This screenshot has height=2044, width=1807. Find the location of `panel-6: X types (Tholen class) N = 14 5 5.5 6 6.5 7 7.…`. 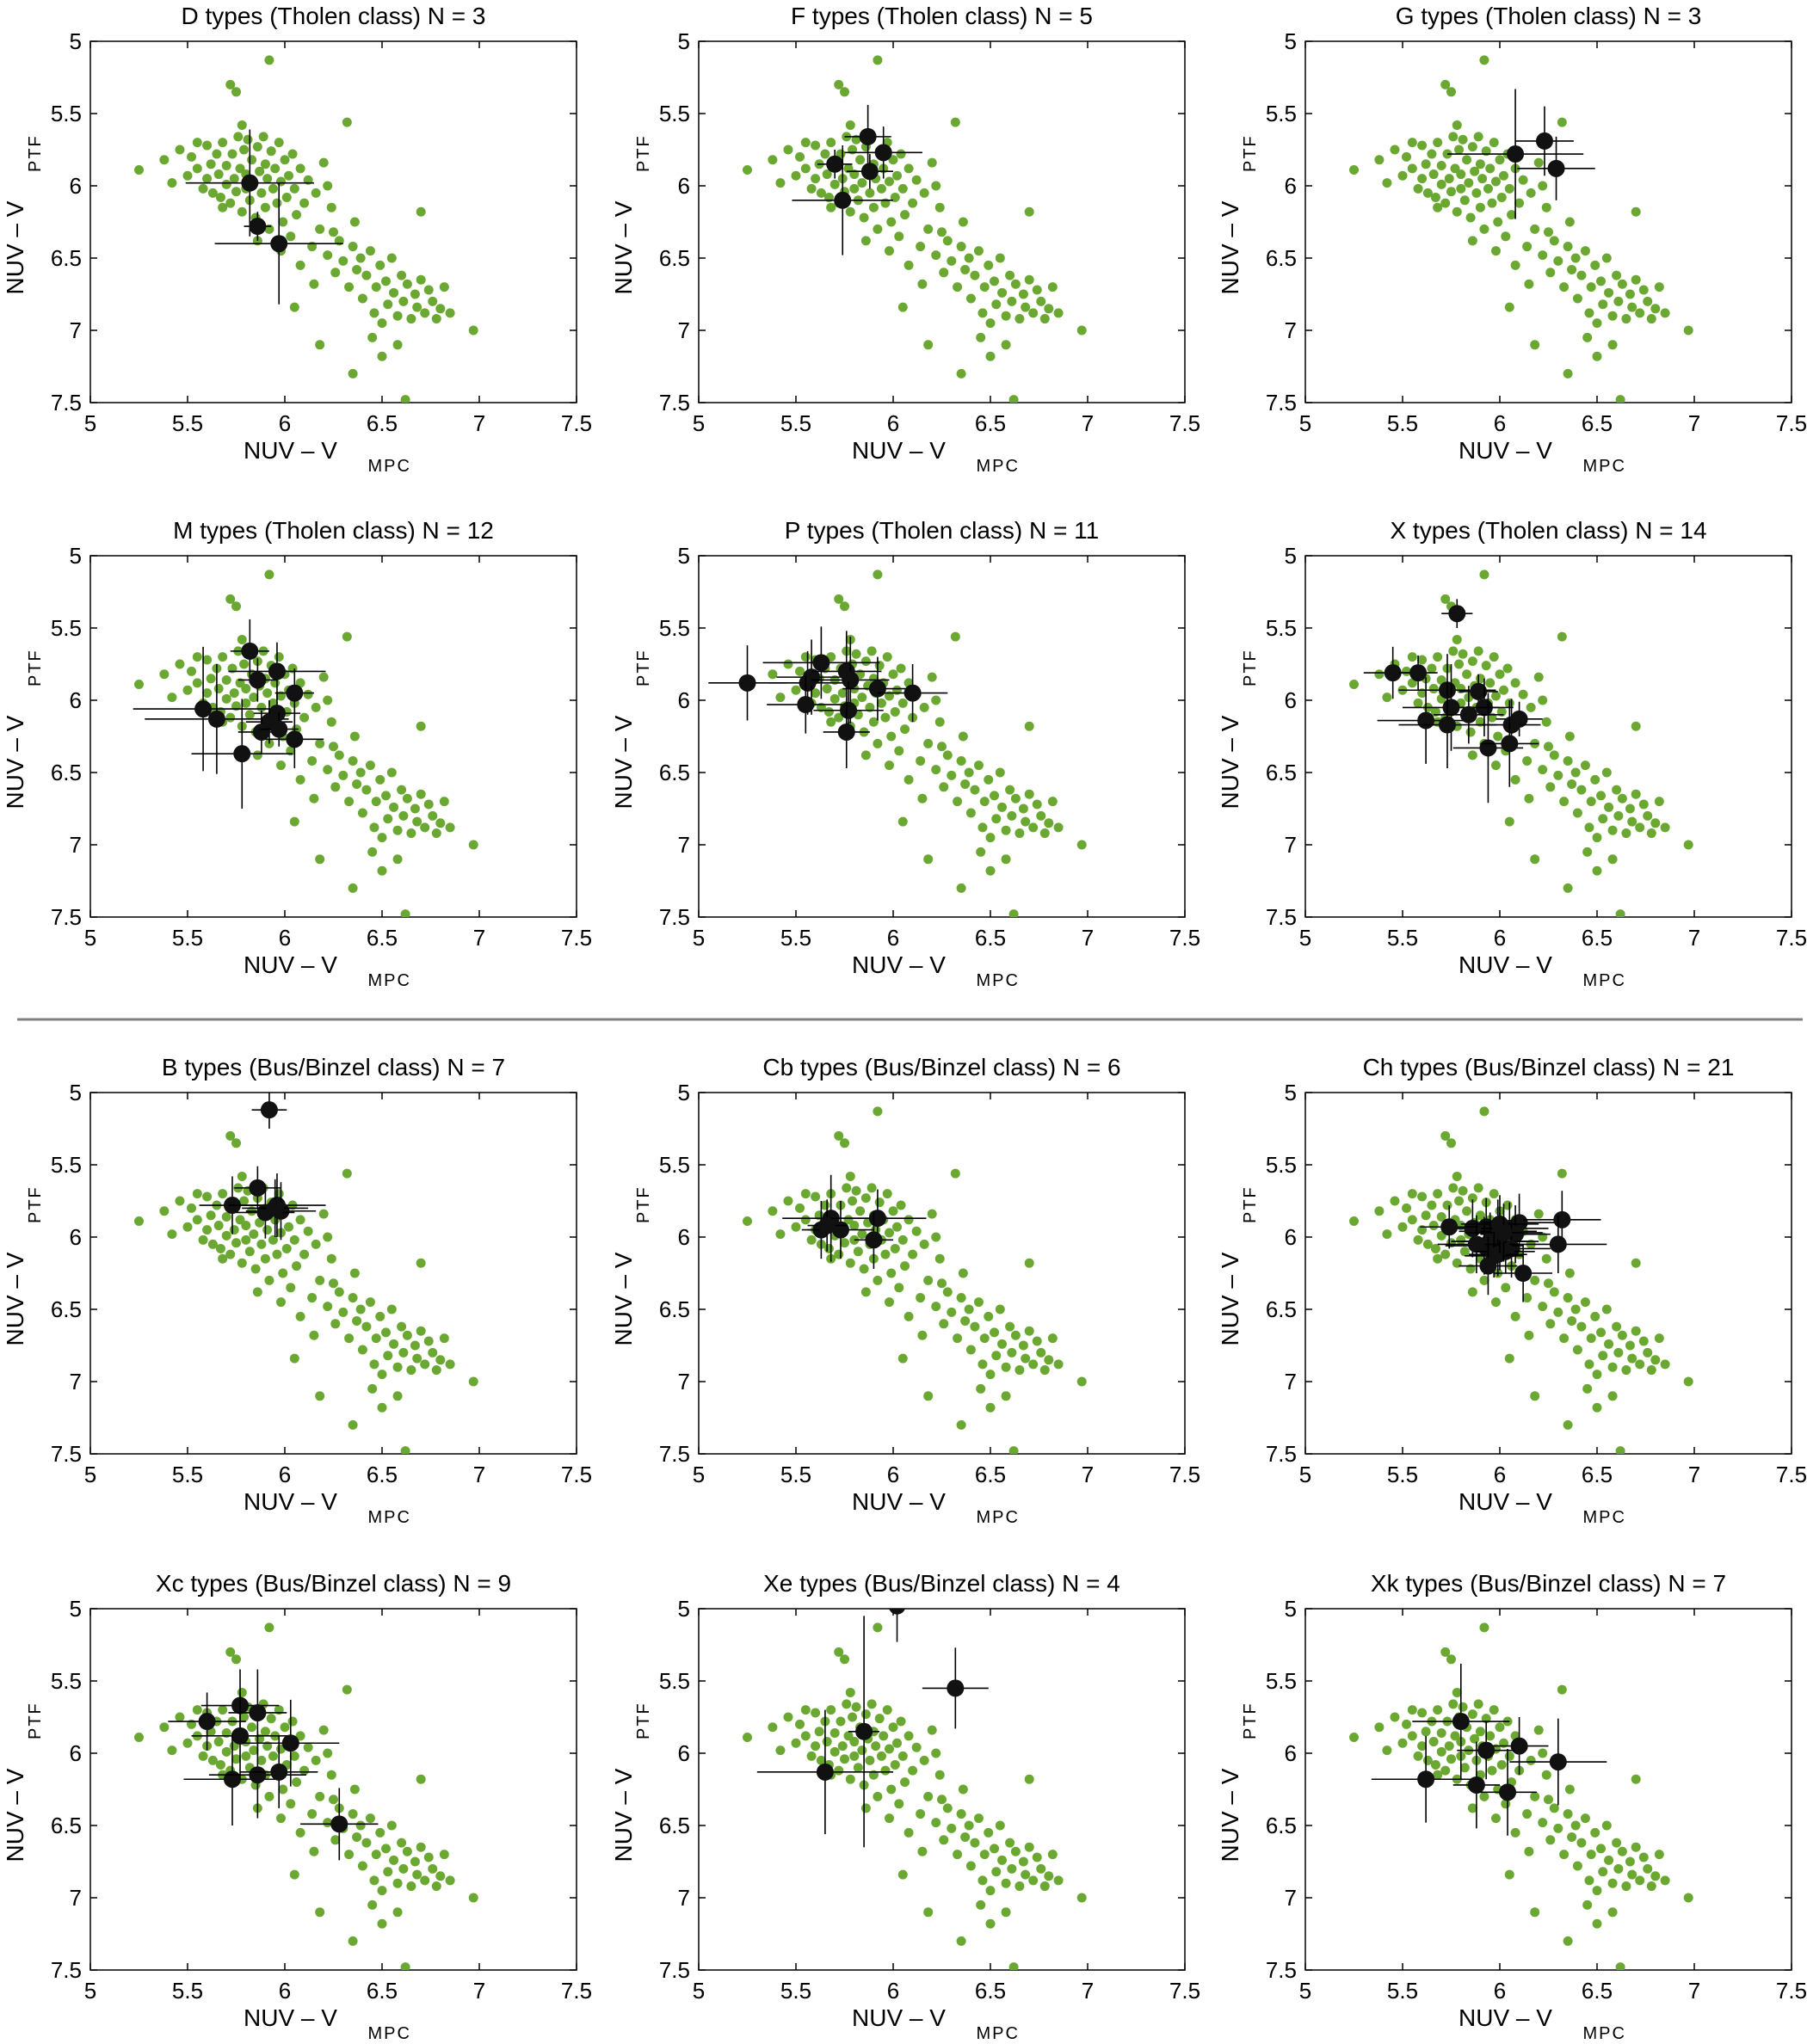

panel-6: X types (Tholen class) N = 14 5 5.5 6 6.5 7 7.… is located at coordinates (1512, 753).